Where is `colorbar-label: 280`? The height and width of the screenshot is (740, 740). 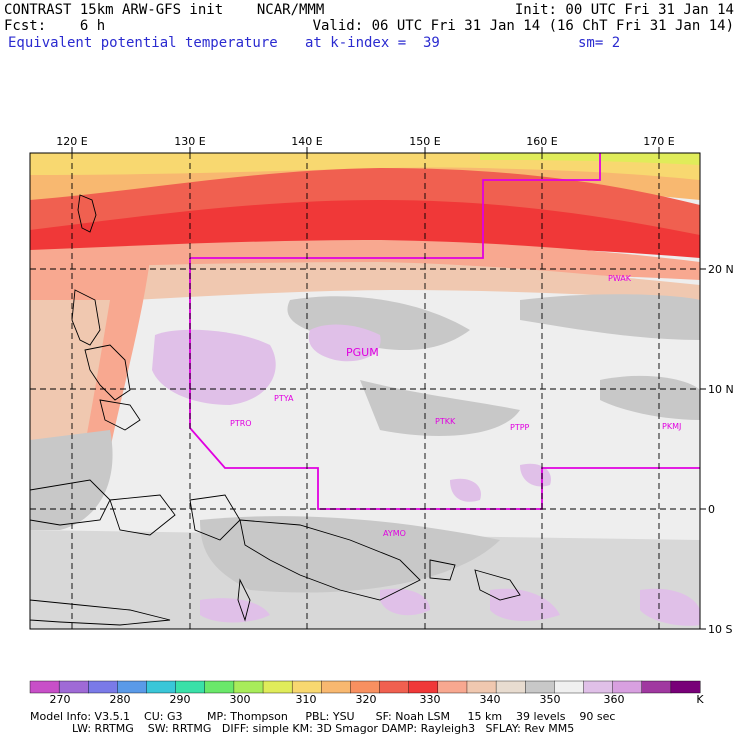 colorbar-label: 280 is located at coordinates (120, 699).